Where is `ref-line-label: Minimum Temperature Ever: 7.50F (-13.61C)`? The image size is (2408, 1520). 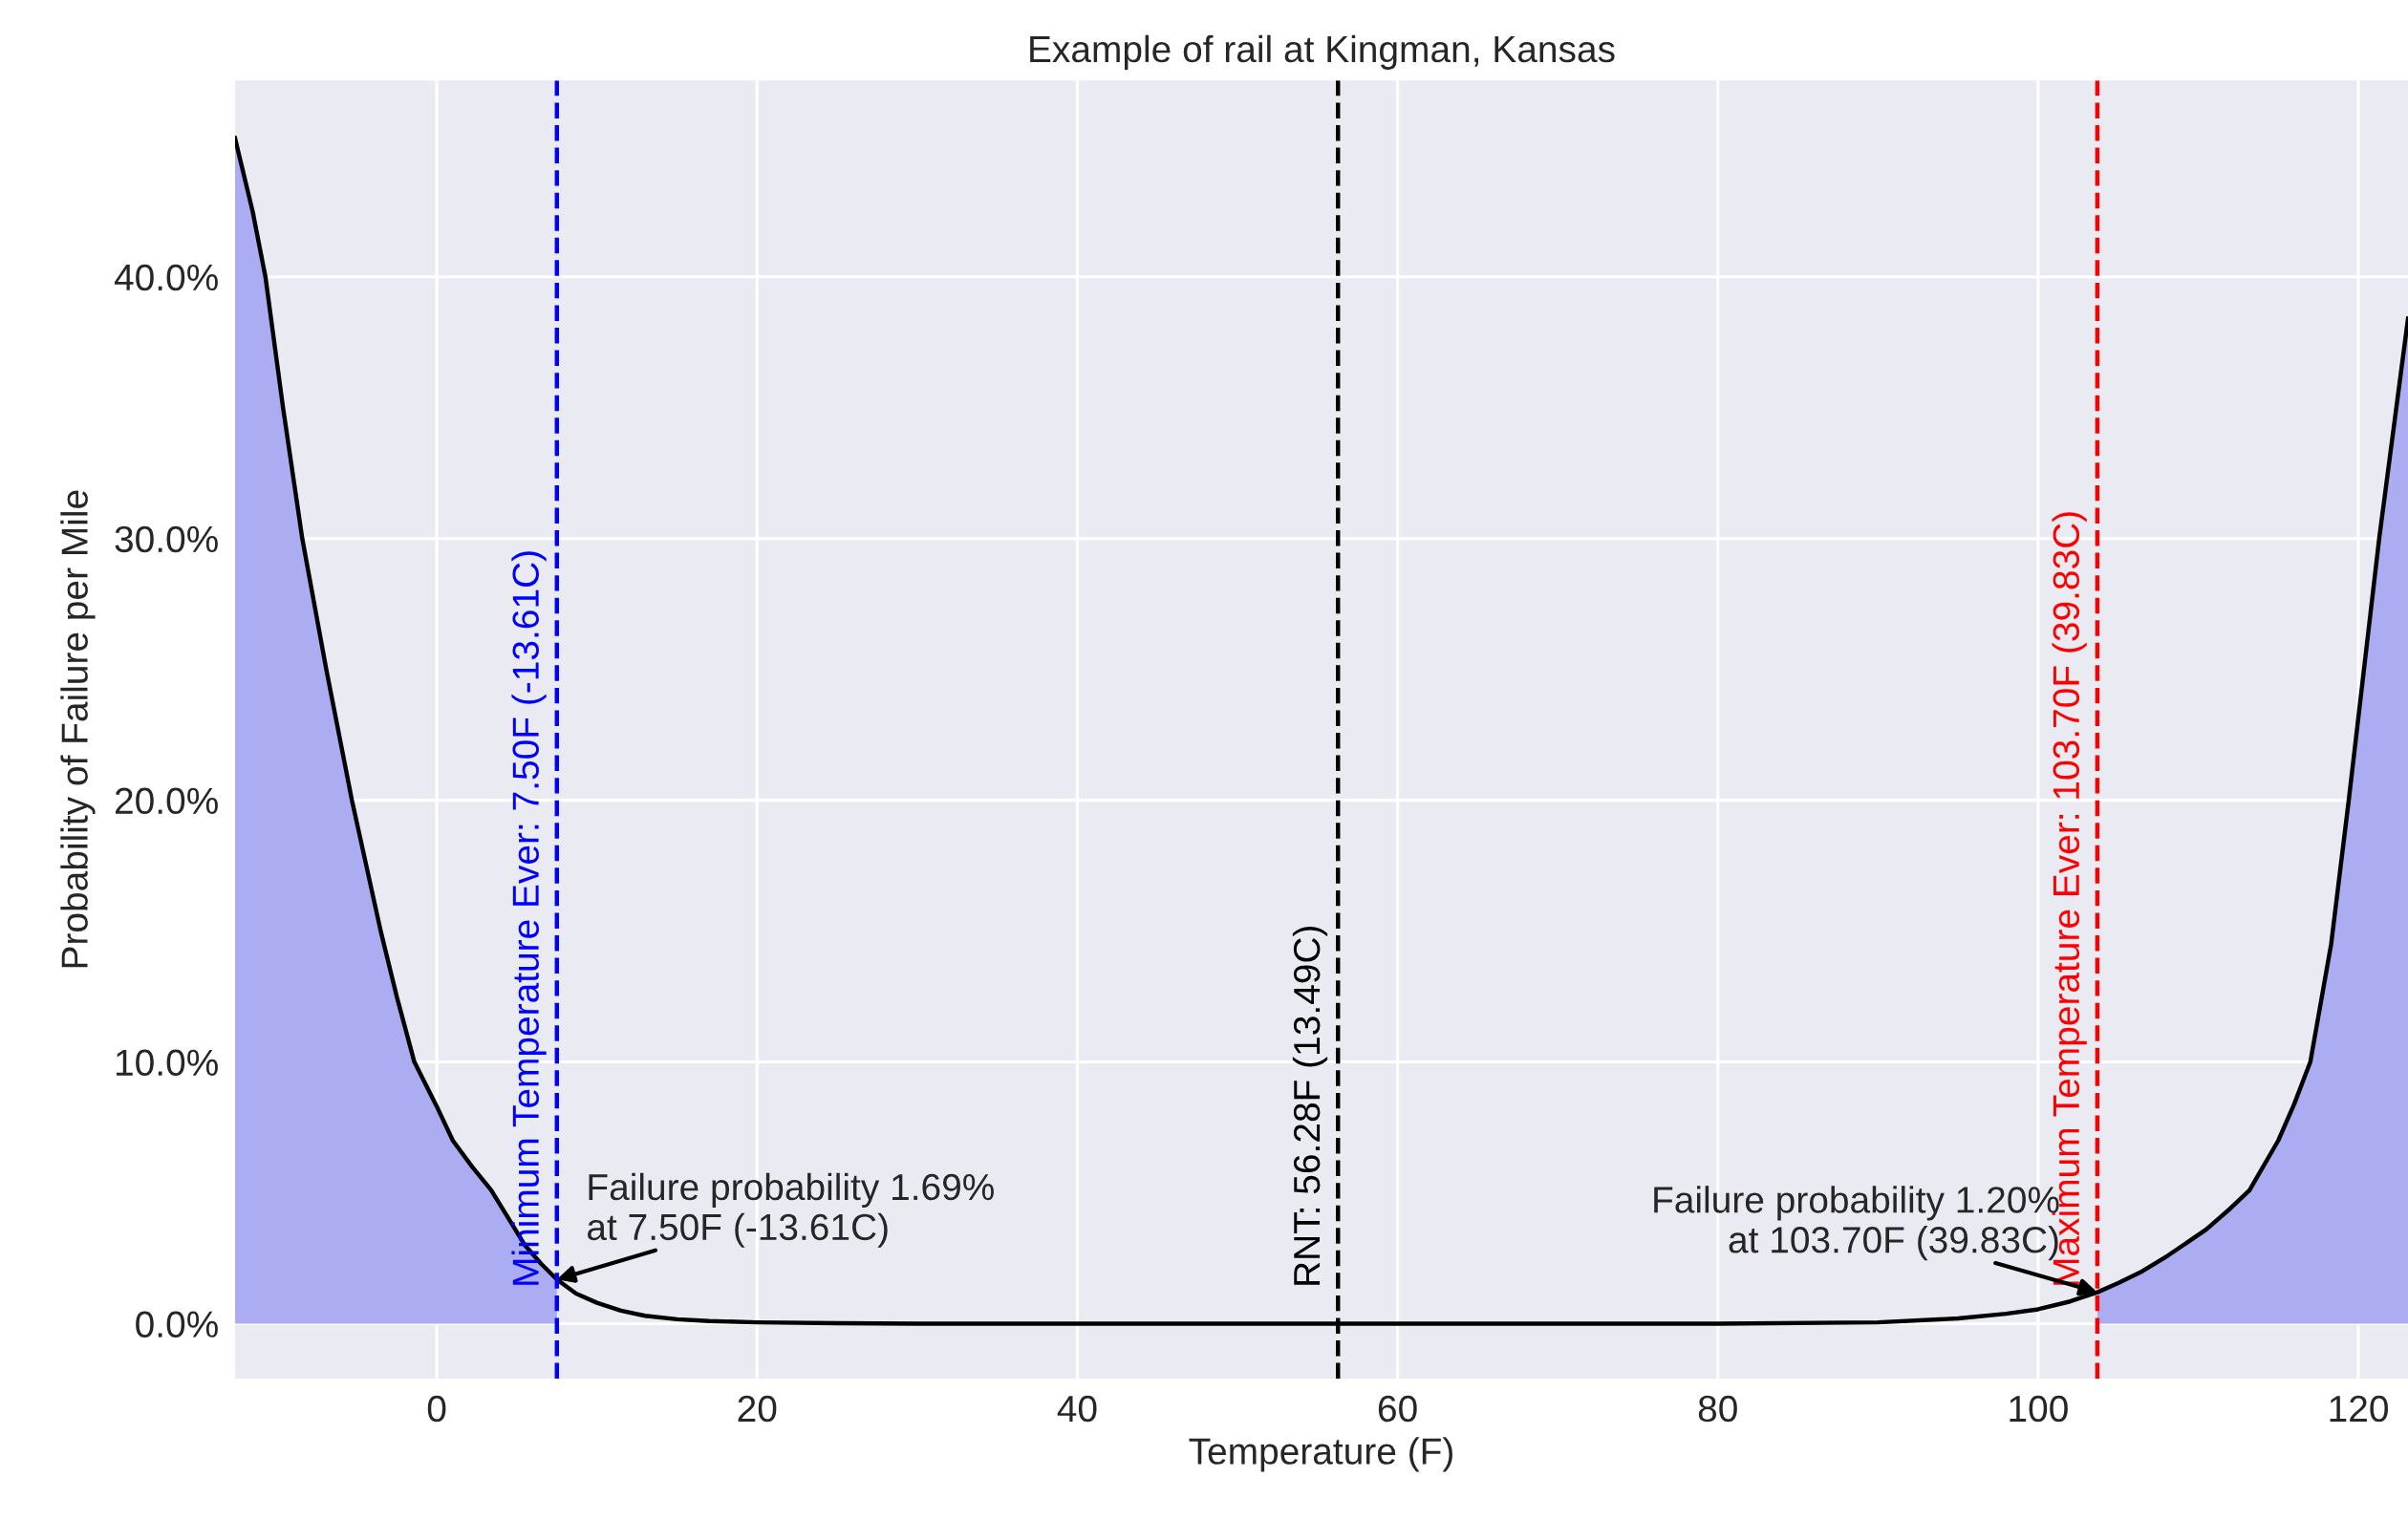 ref-line-label: Minimum Temperature Ever: 7.50F (-13.61C) is located at coordinates (529, 918).